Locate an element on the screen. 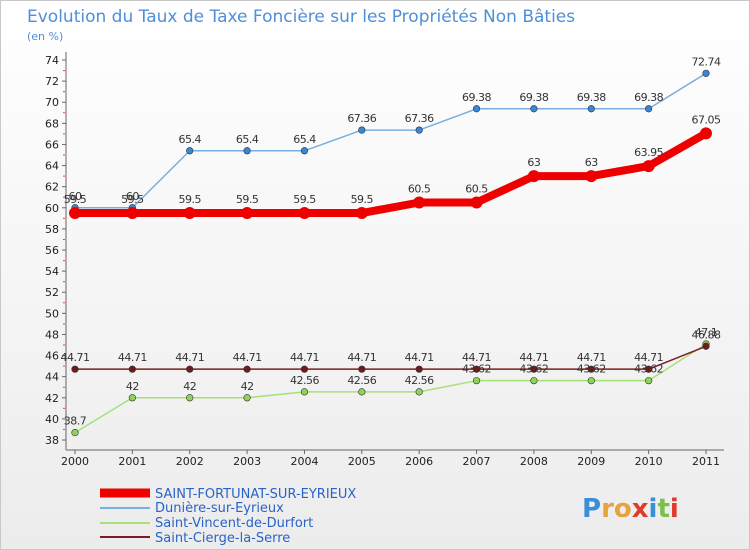  y-tick-label: 70 is located at coordinates (52, 102).